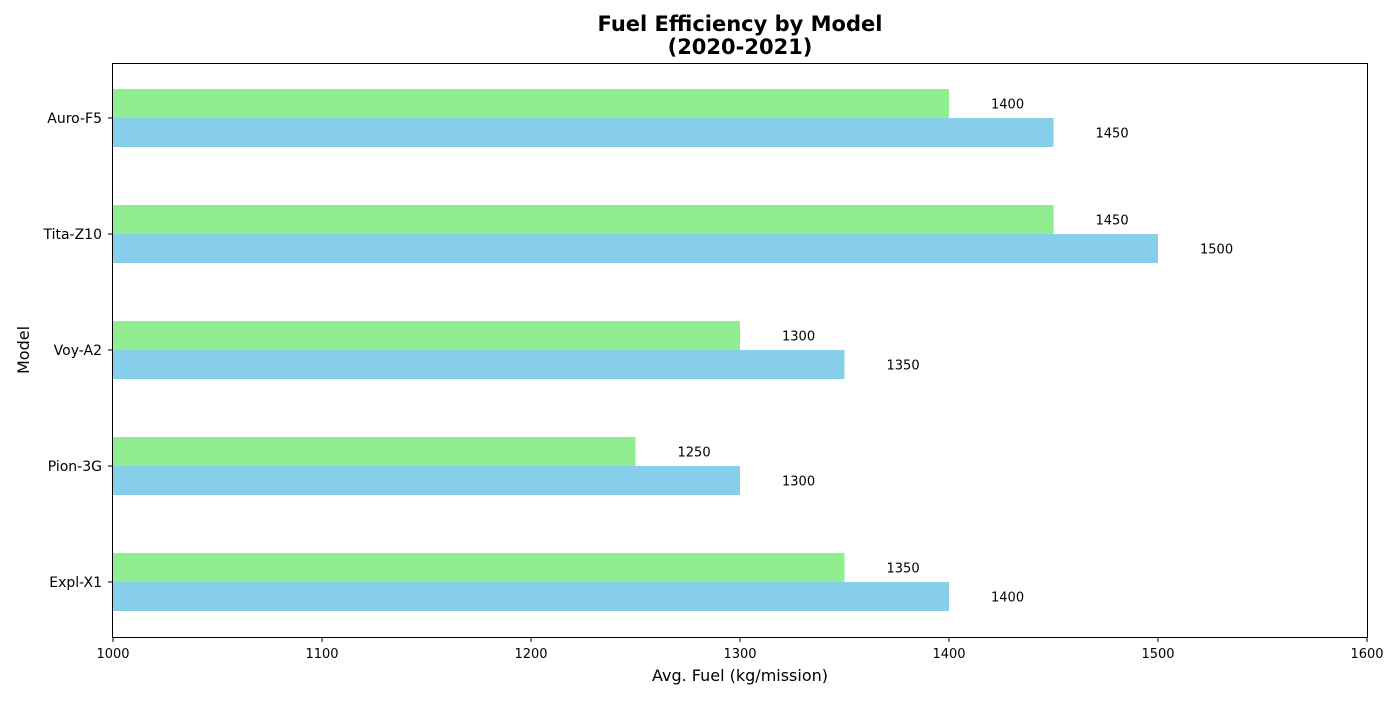  I want to click on x-tick-label-1600: 1600, so click(1366, 654).